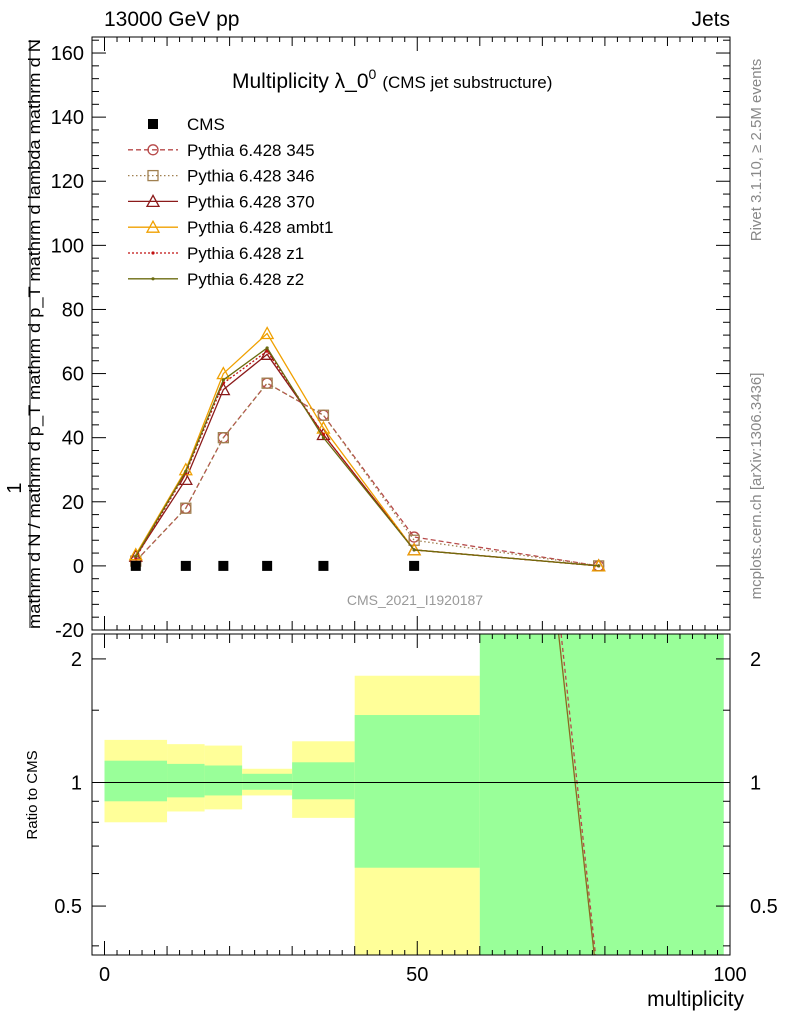  What do you see at coordinates (710, 19) in the screenshot?
I see `header-observable: Jets` at bounding box center [710, 19].